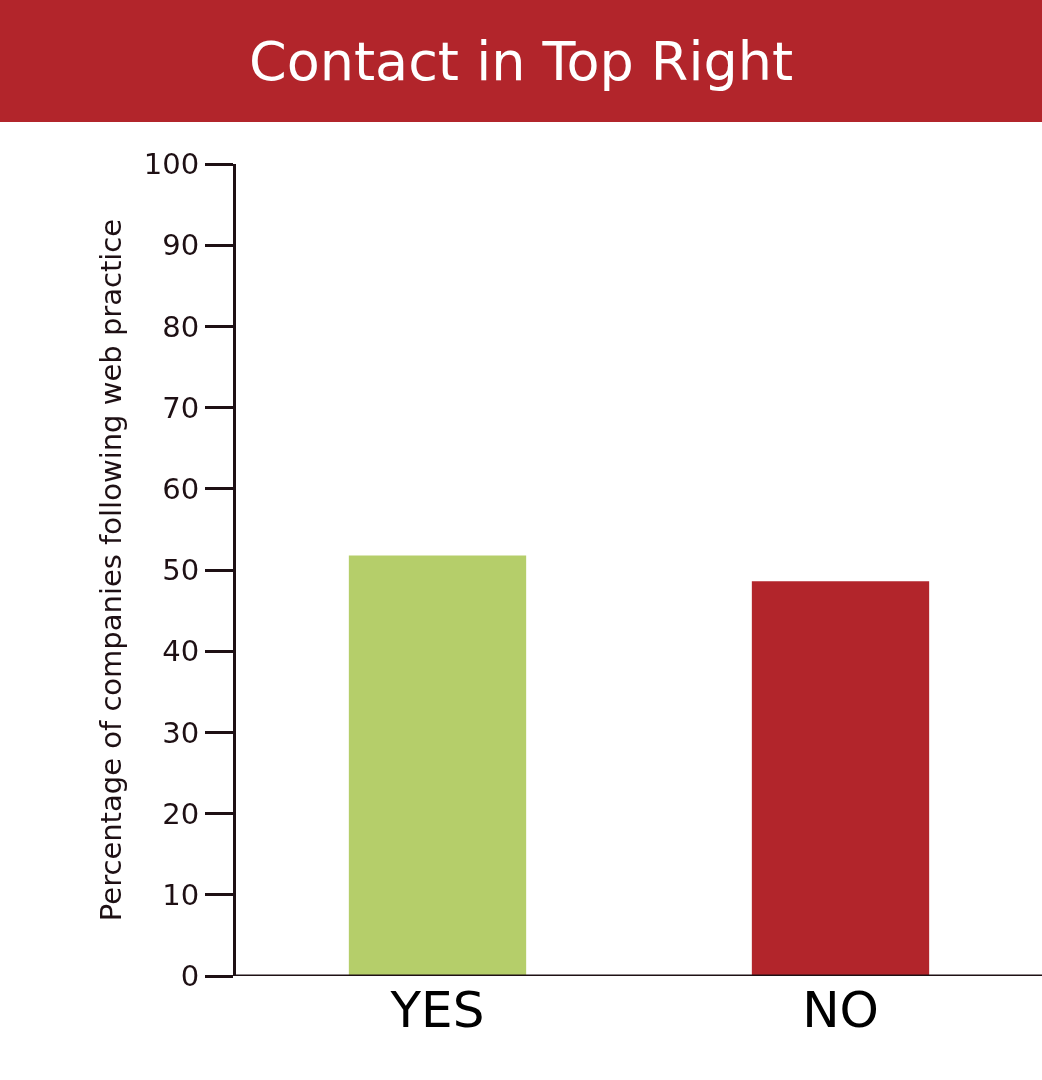  Describe the element at coordinates (840, 1010) in the screenshot. I see `x-tick-label: NO` at that location.